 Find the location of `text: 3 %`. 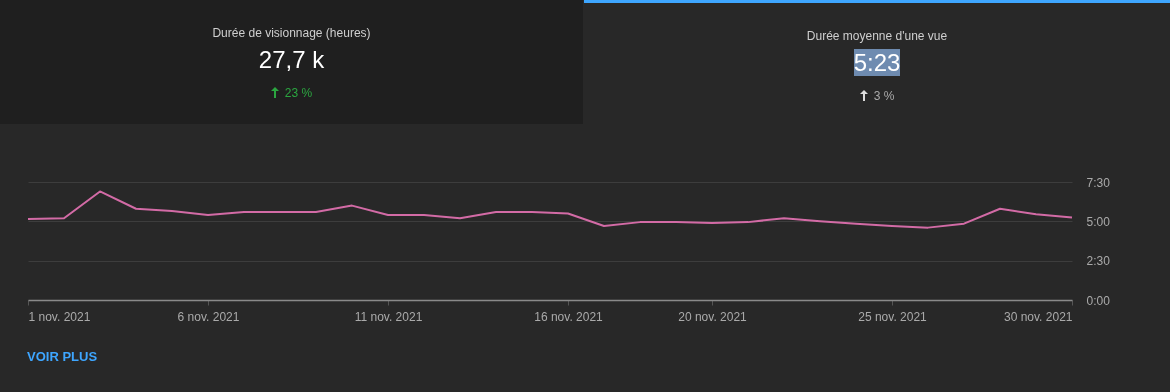

text: 3 % is located at coordinates (884, 96).